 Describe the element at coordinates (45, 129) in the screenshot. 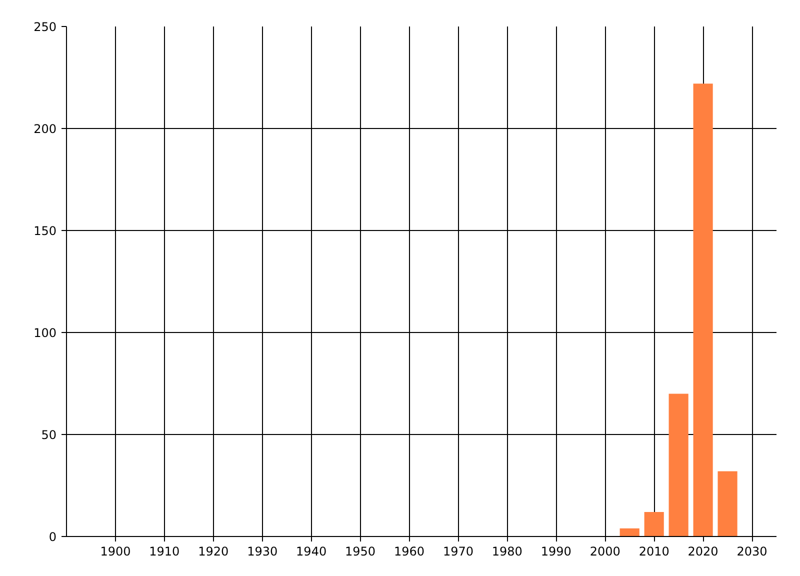

I see `y-tick-label: 200` at that location.